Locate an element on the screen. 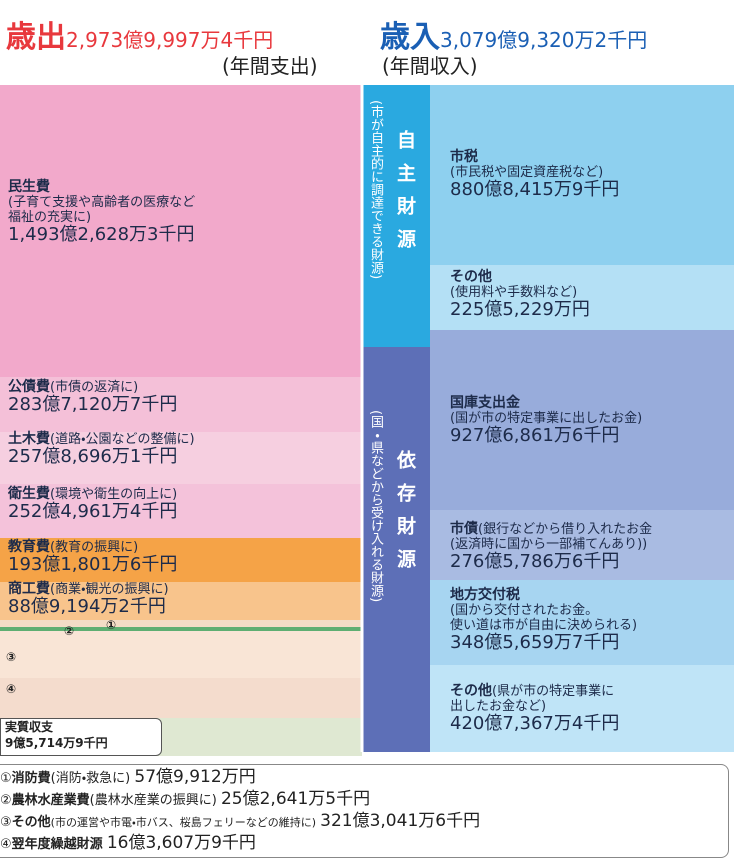  name: 国庫支出金 is located at coordinates (485, 403).